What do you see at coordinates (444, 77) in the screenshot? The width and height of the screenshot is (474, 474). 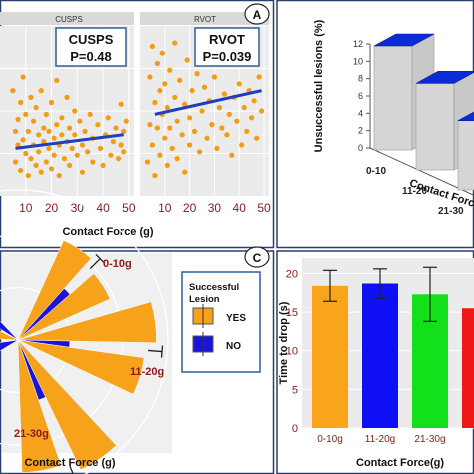 I see `bar-top` at bounding box center [444, 77].